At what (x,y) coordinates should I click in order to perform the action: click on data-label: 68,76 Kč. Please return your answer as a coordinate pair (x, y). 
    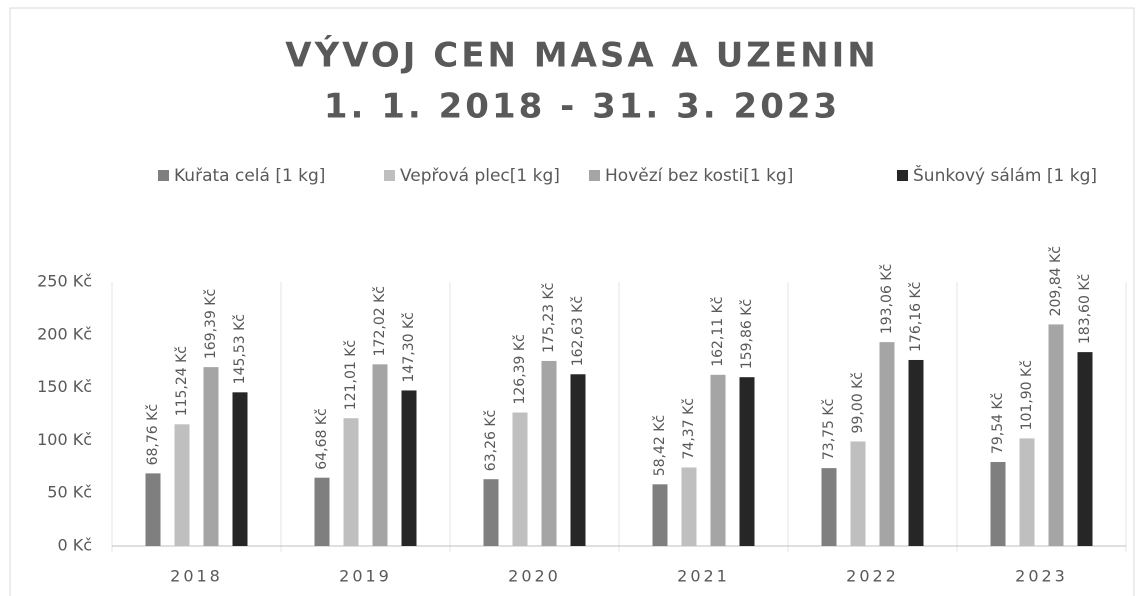
    Looking at the image, I should click on (153, 434).